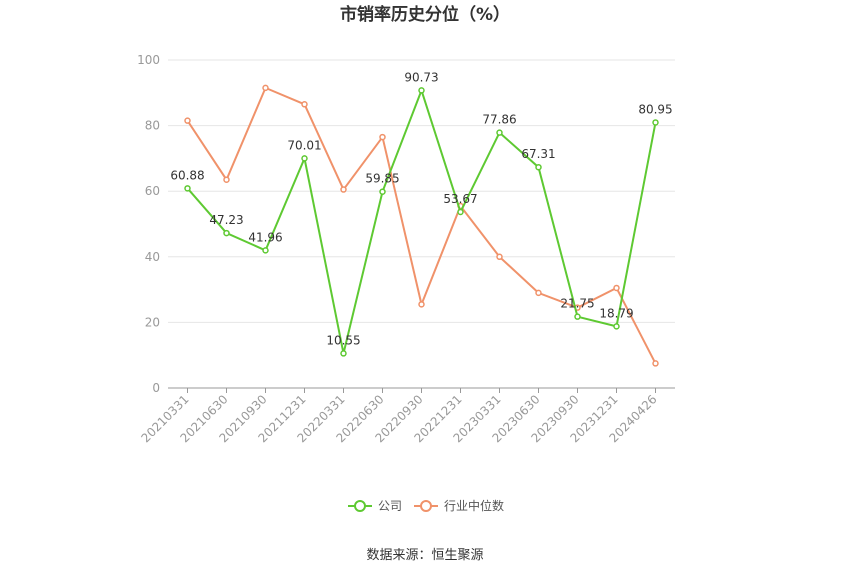 The height and width of the screenshot is (575, 850). What do you see at coordinates (390, 506) in the screenshot?
I see `legend-label: 公司` at bounding box center [390, 506].